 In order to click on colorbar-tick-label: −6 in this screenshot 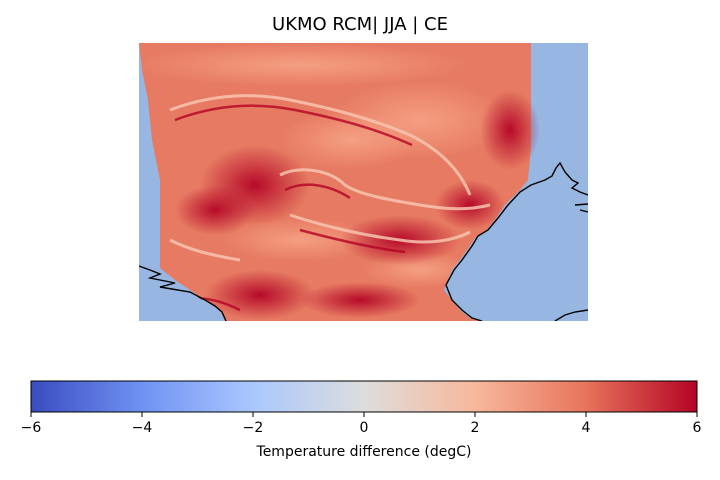, I will do `click(31, 428)`.